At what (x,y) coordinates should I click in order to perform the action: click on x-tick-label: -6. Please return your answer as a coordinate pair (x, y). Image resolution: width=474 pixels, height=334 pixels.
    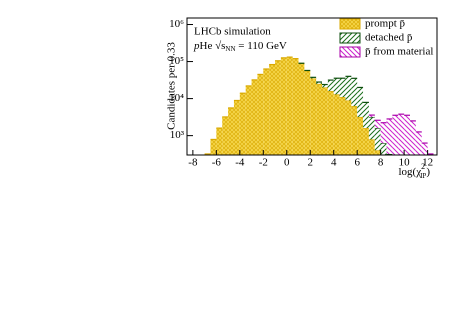
    Looking at the image, I should click on (217, 163).